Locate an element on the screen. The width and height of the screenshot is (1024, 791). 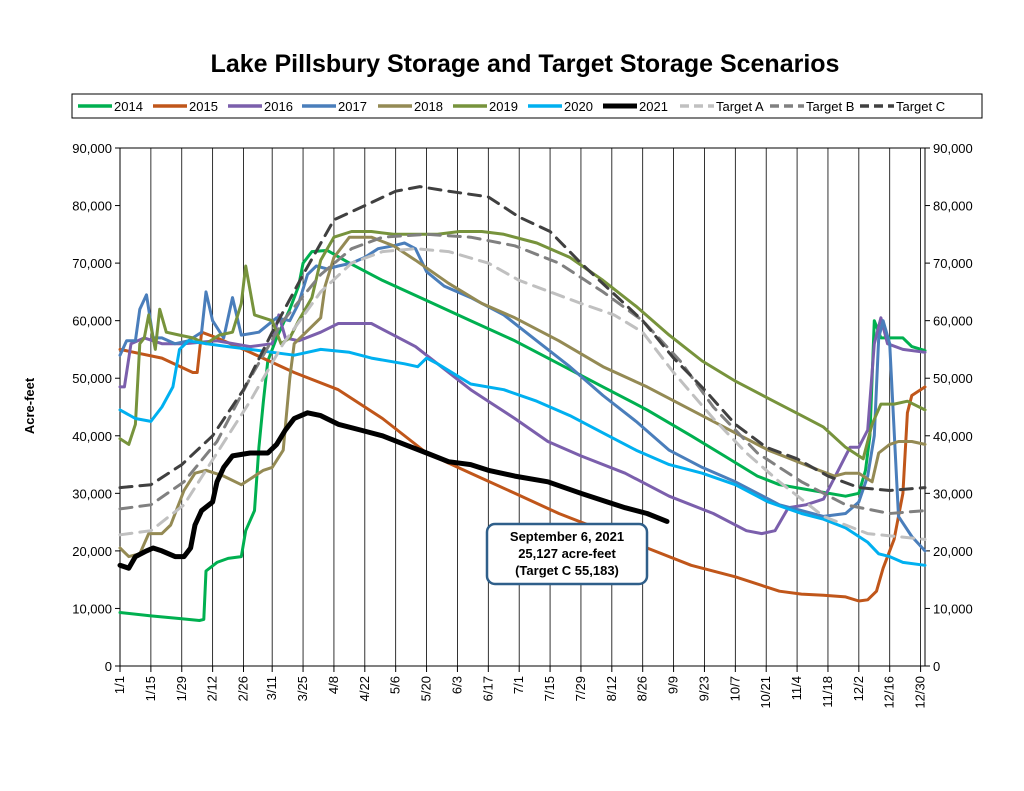
y-tick-label-left: 20,000 is located at coordinates (92, 551).